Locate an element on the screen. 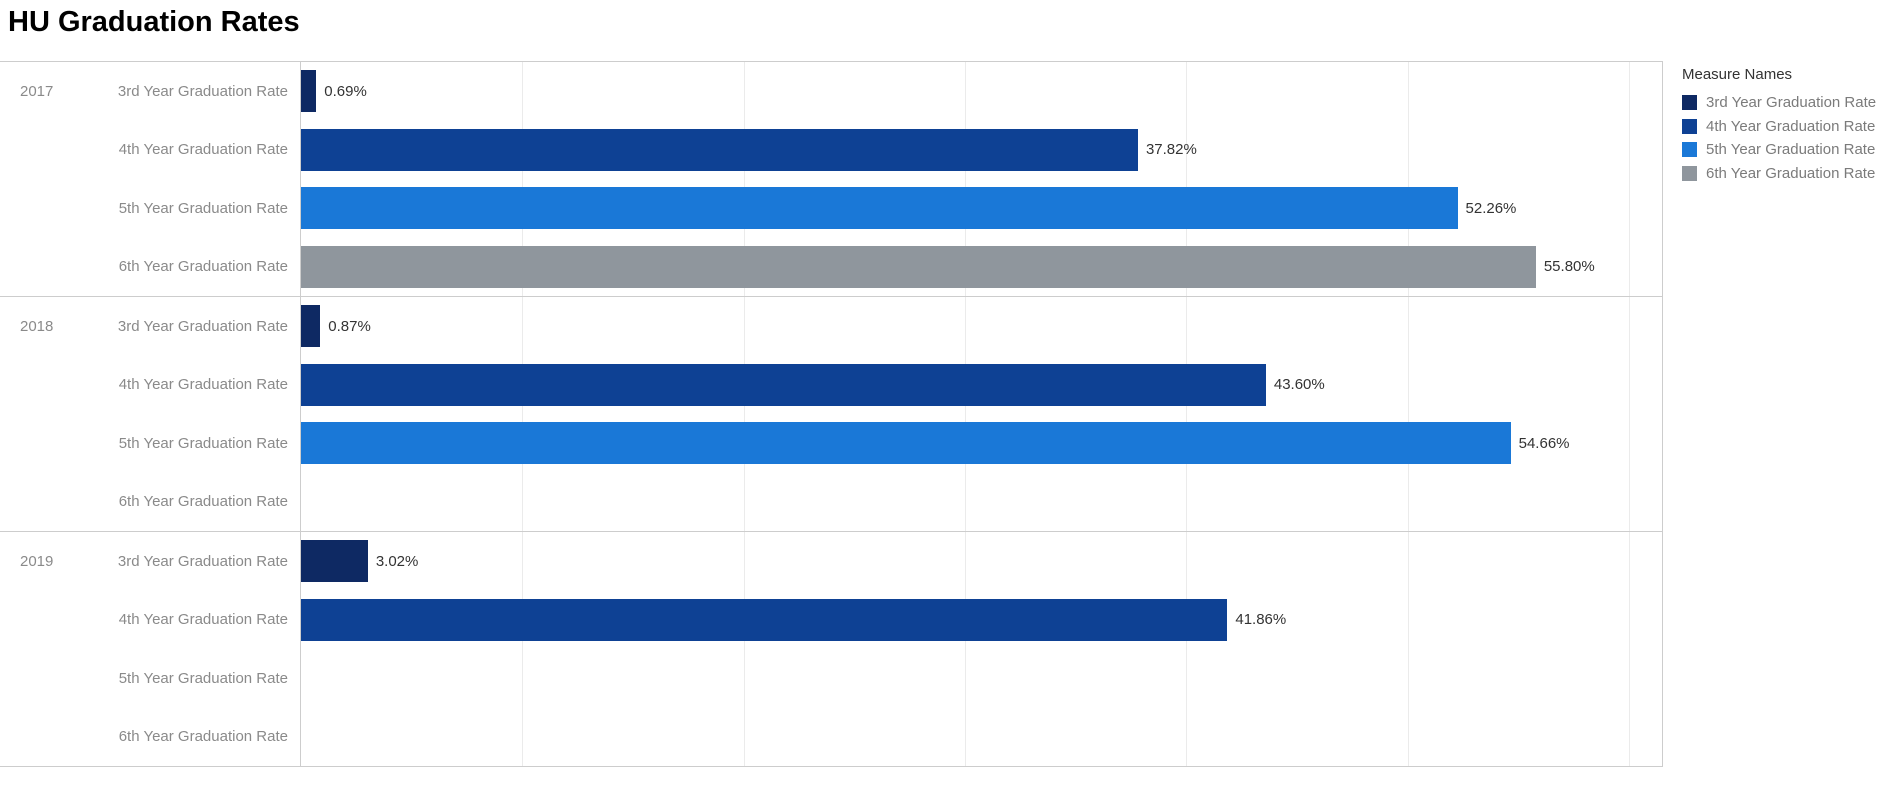 The image size is (1893, 804). value-label: 37.82% is located at coordinates (1171, 150).